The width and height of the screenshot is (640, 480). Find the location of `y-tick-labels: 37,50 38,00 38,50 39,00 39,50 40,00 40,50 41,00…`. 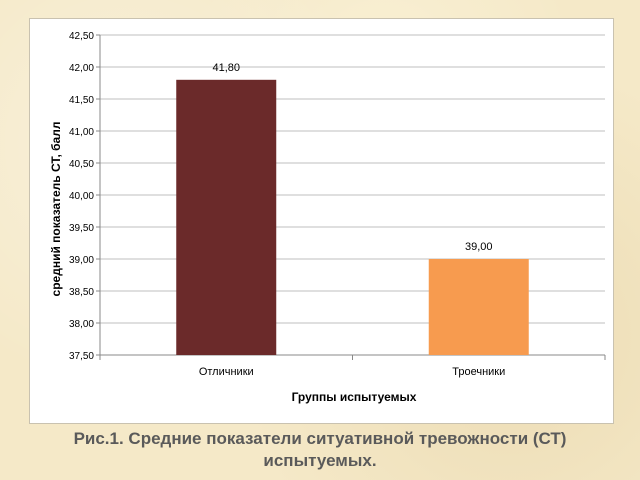

y-tick-labels: 37,50 38,00 38,50 39,00 39,50 40,00 40,50 41,00… is located at coordinates (81, 196).